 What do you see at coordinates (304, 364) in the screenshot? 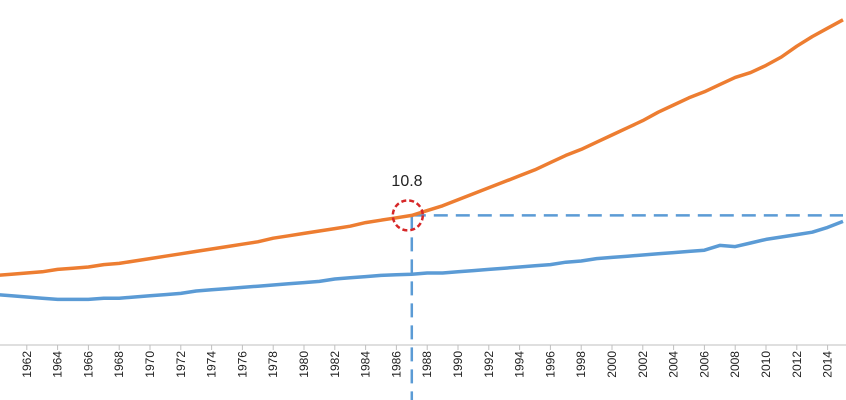
I see `x-tick-label: 1980` at bounding box center [304, 364].